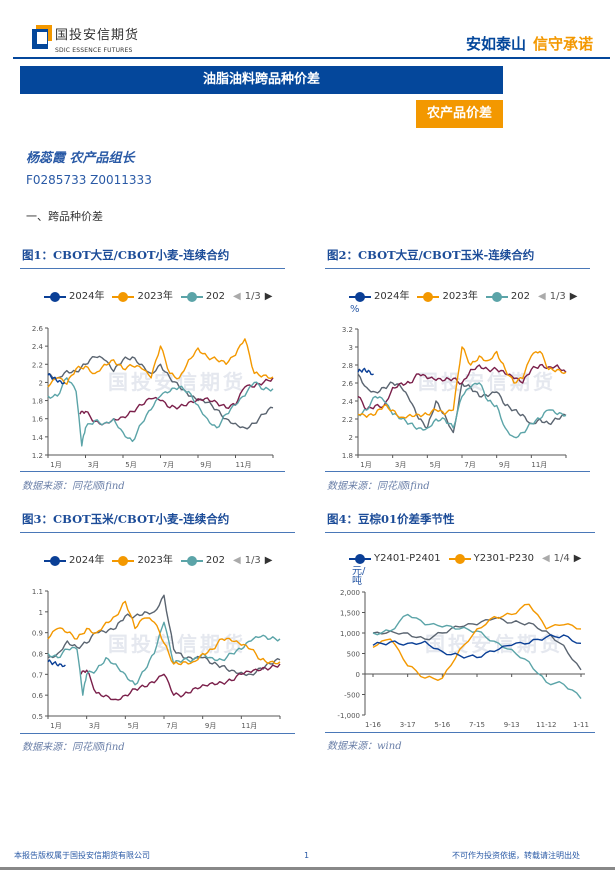 The image size is (615, 870). Describe the element at coordinates (37, 592) in the screenshot. I see `y-tick-label: 1.1` at that location.